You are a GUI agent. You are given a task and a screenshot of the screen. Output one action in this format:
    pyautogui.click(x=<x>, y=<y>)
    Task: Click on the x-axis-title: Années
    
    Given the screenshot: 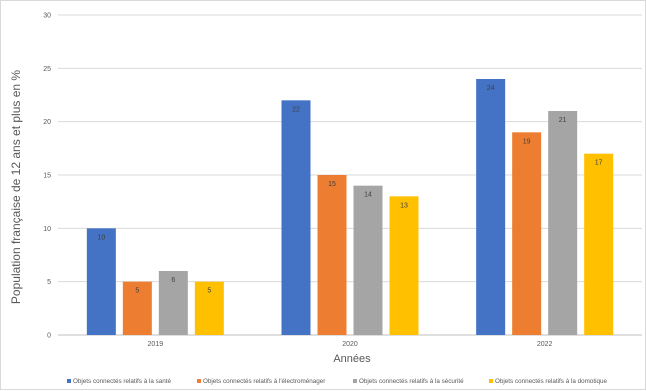 What is the action you would take?
    pyautogui.click(x=352, y=359)
    